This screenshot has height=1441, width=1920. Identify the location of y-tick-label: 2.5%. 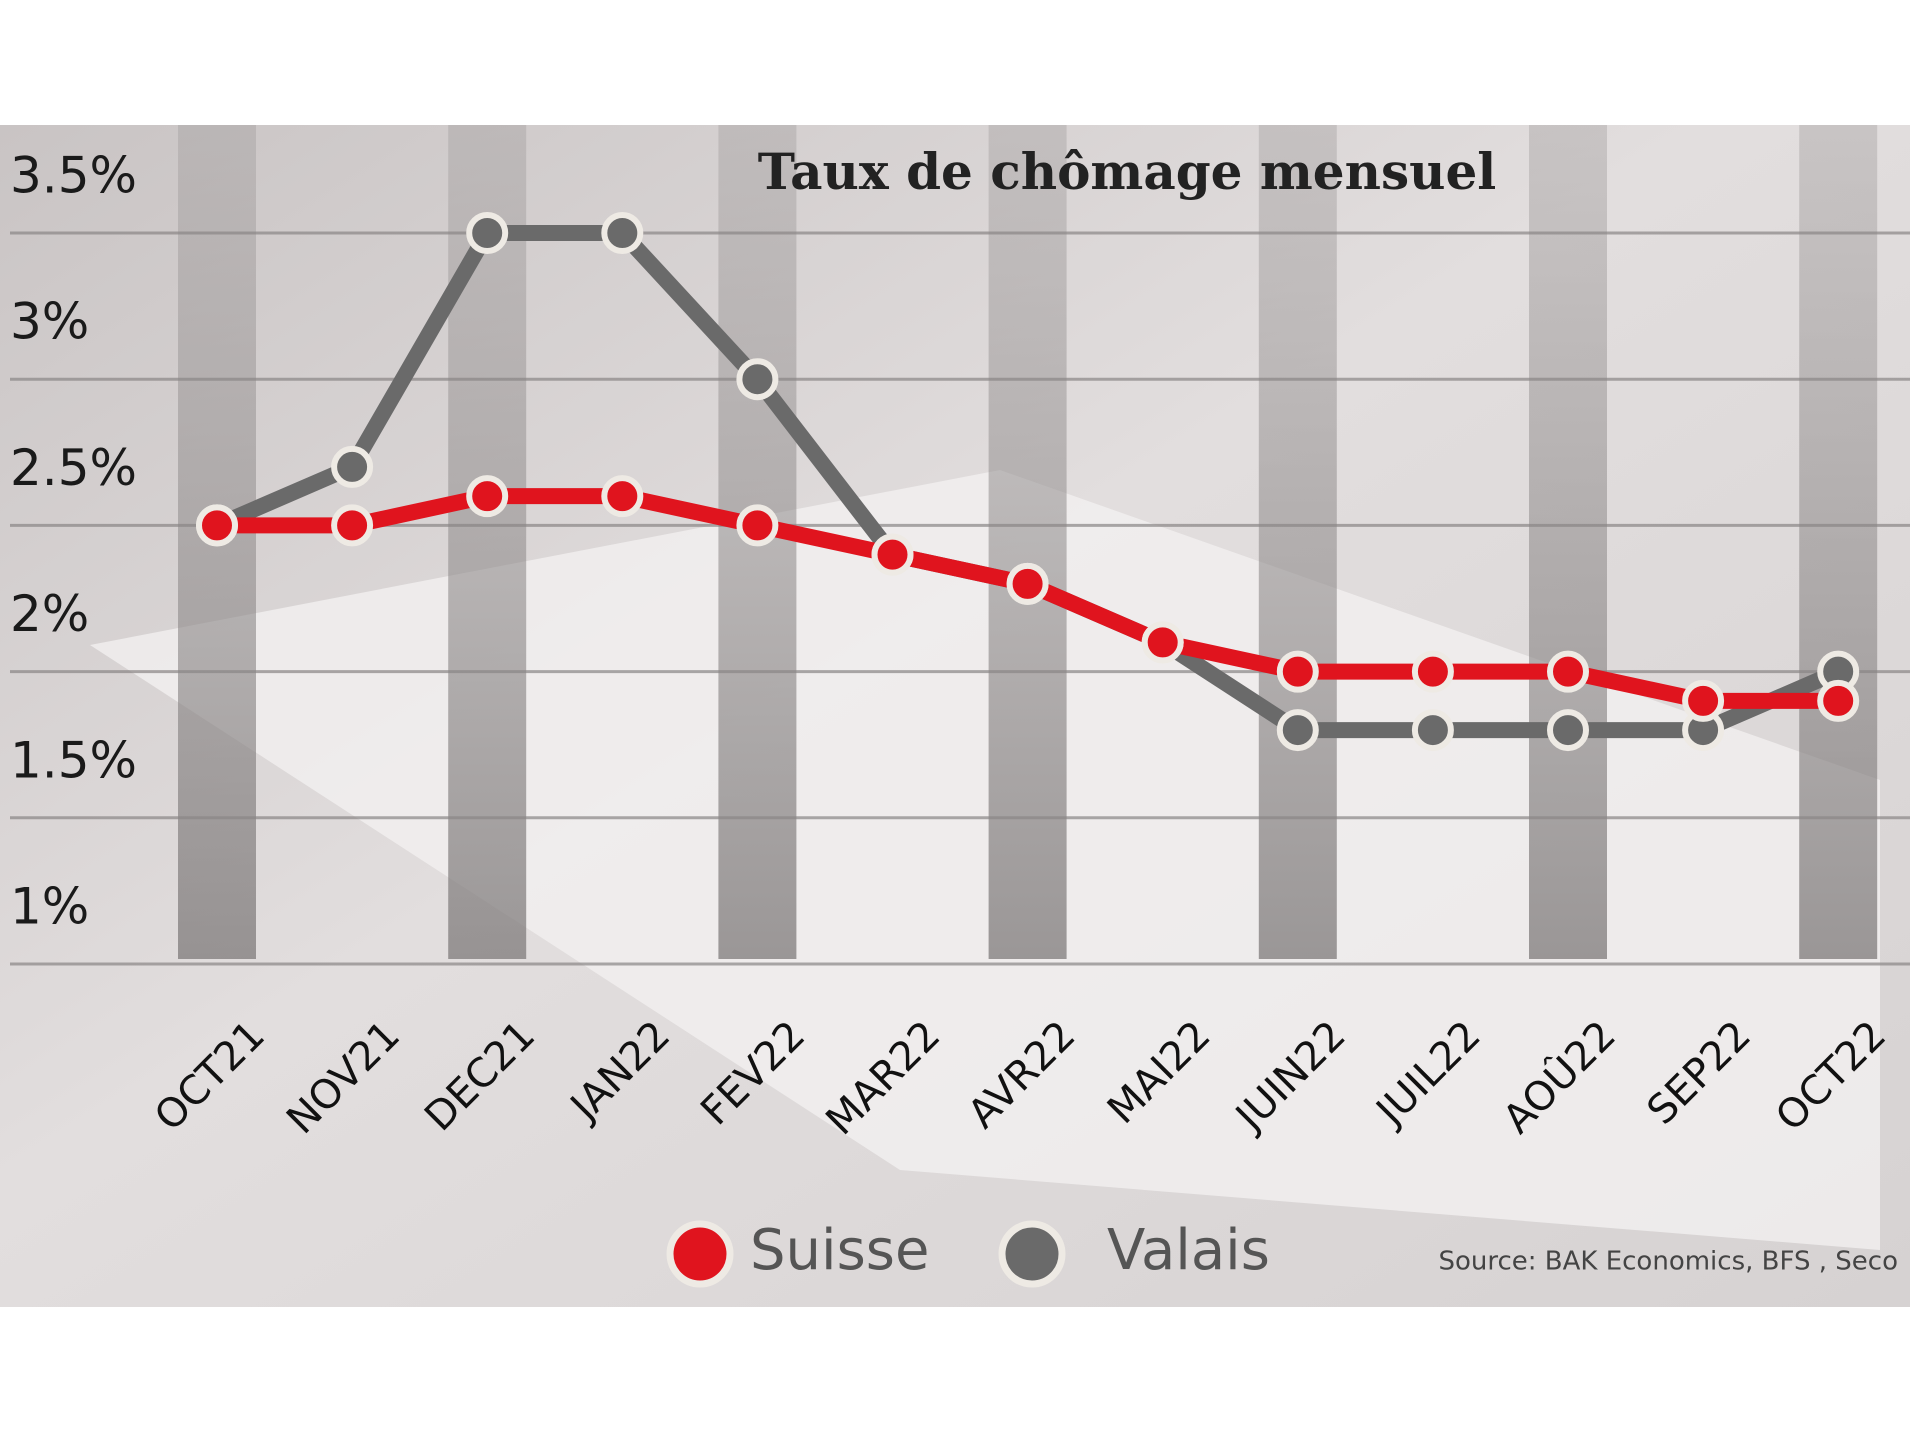
(73, 468).